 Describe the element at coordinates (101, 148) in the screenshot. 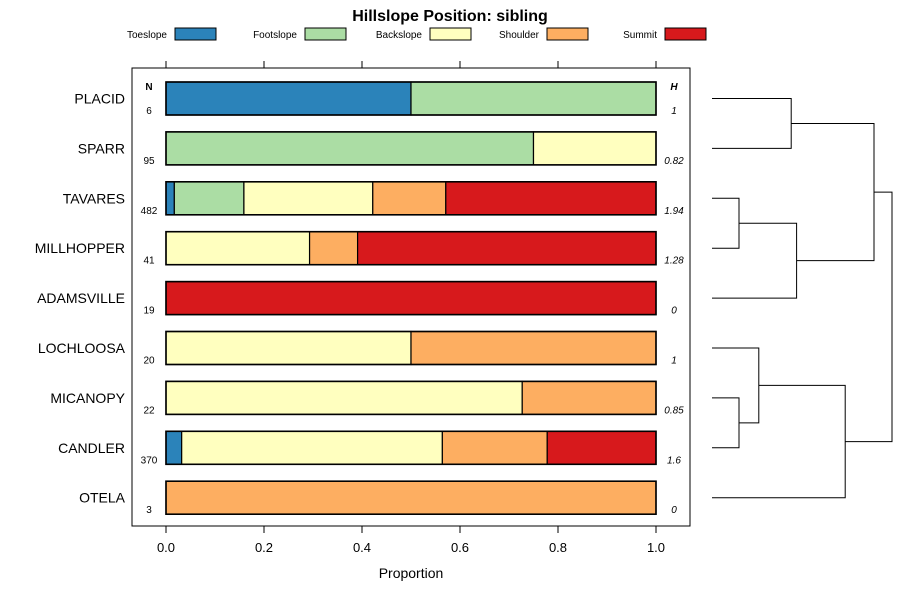

I see `row-label-sparr: SPARR` at that location.